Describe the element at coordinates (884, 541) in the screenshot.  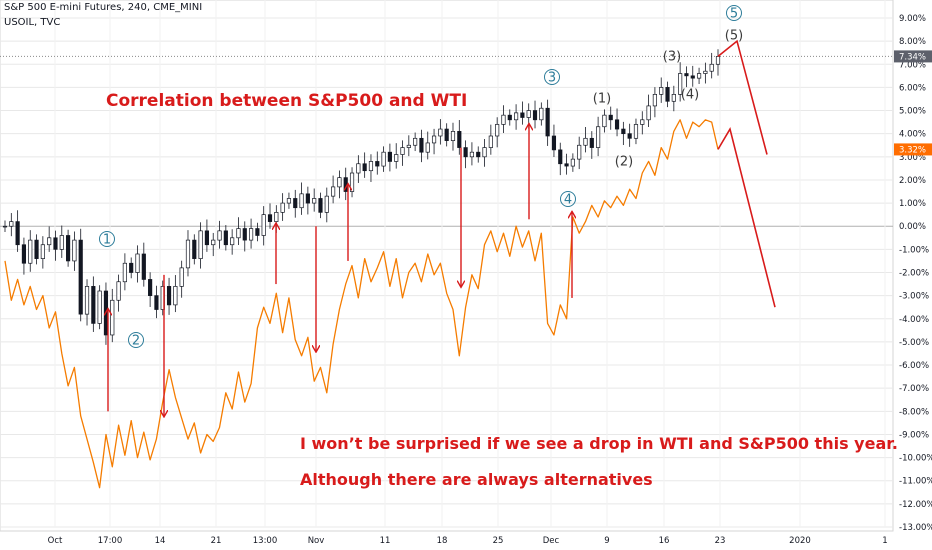
I see `x-tick-label: 1` at that location.